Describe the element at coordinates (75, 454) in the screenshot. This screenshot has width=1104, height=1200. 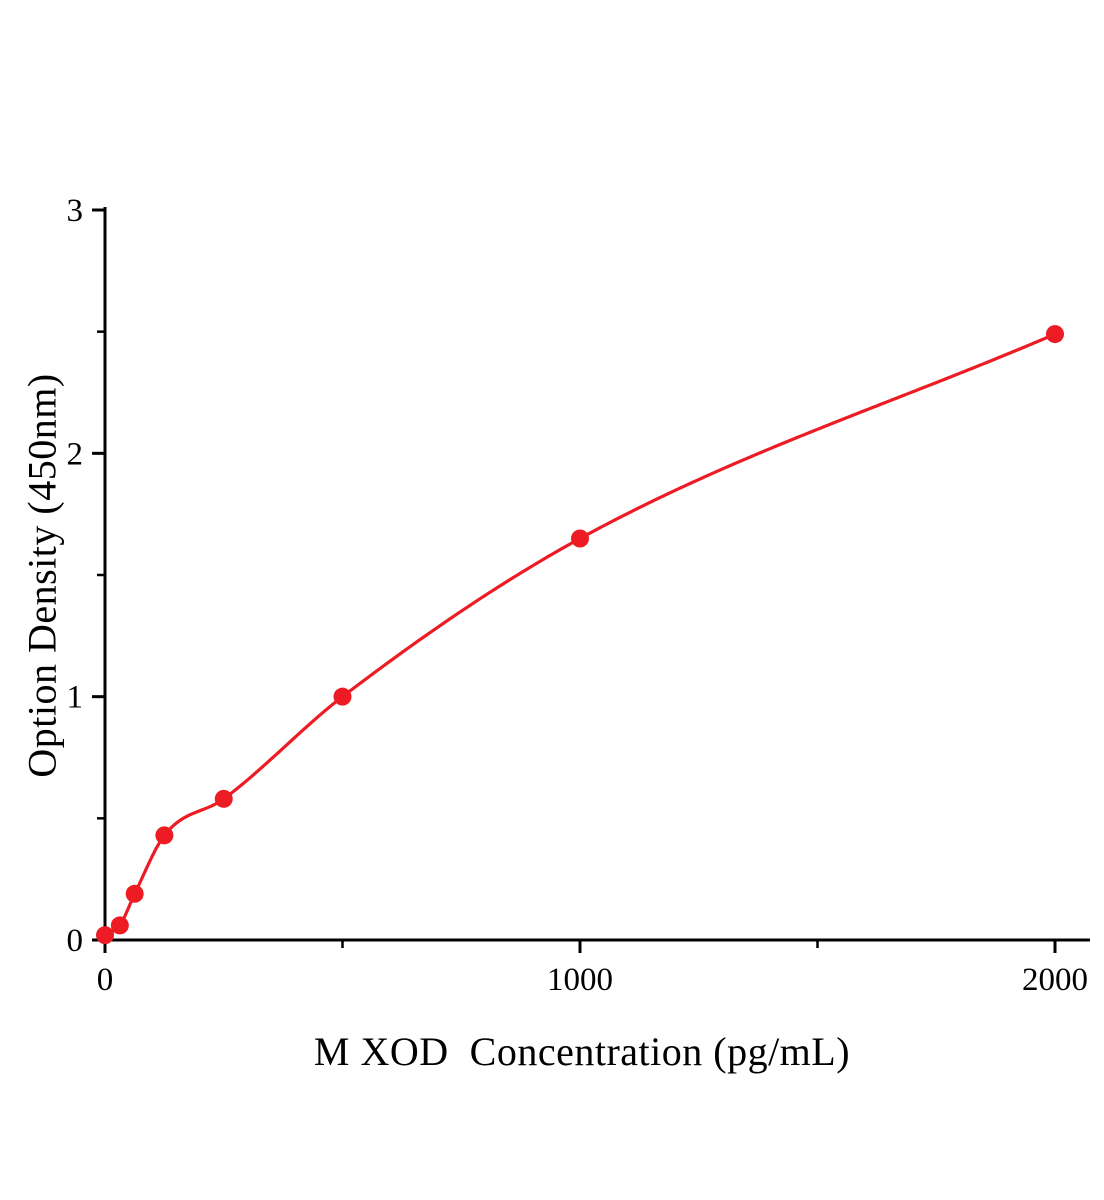
I see `y-tick-label: 2` at that location.